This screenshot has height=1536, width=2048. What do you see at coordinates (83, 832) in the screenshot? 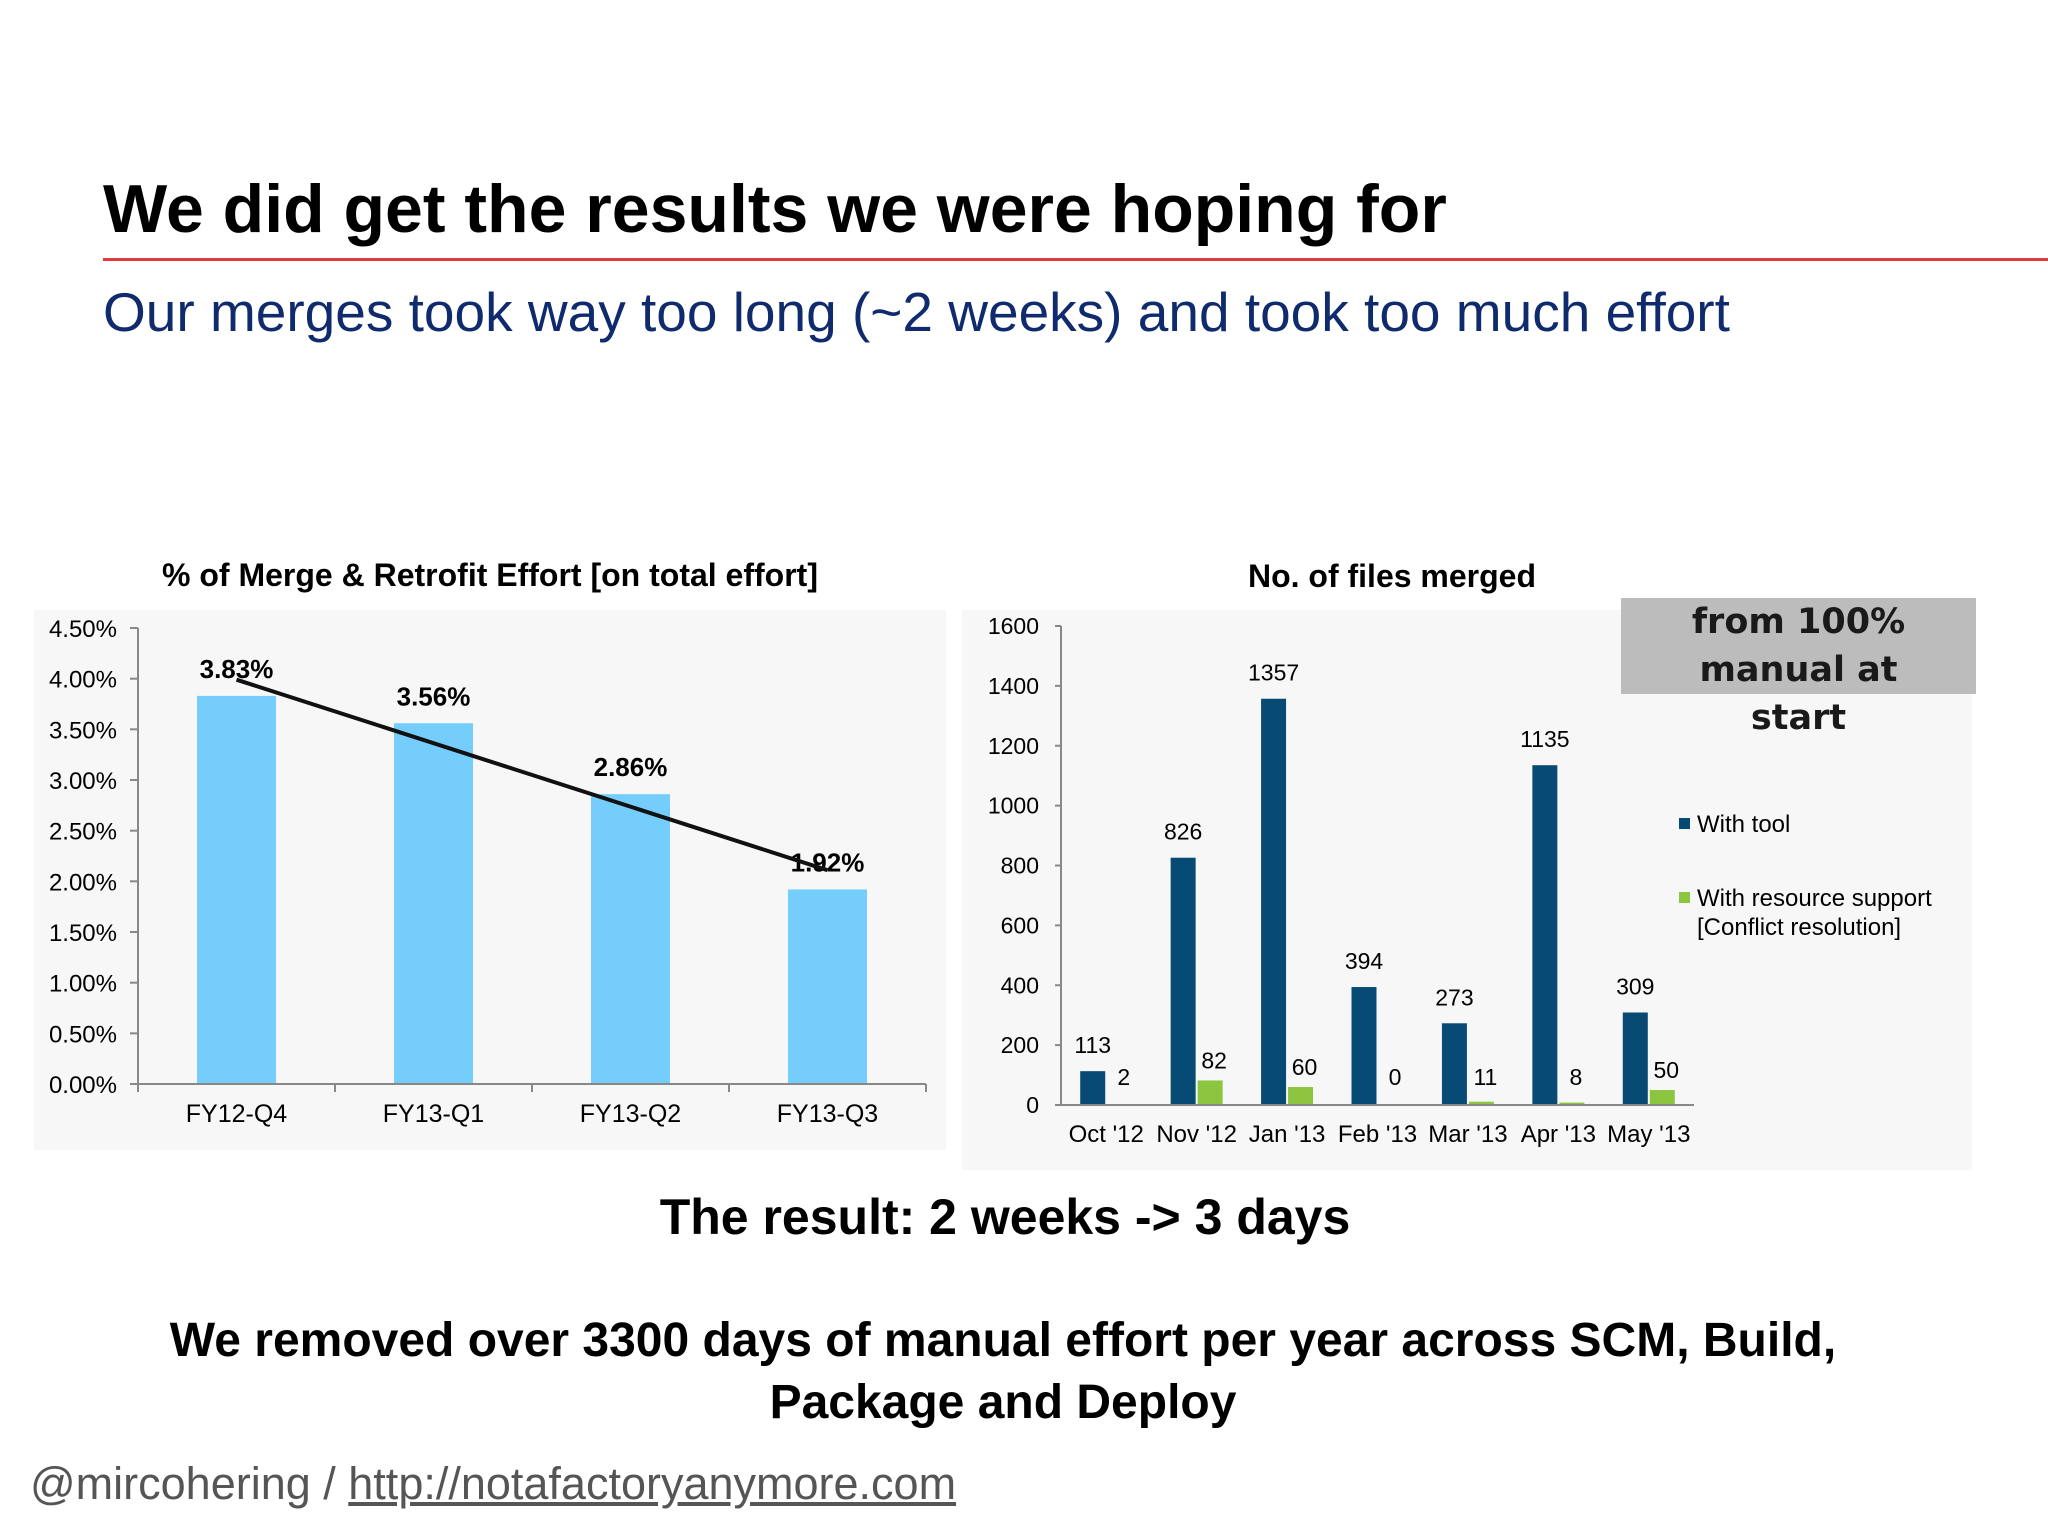
I see `effort-y-tick-label: 2.50%` at bounding box center [83, 832].